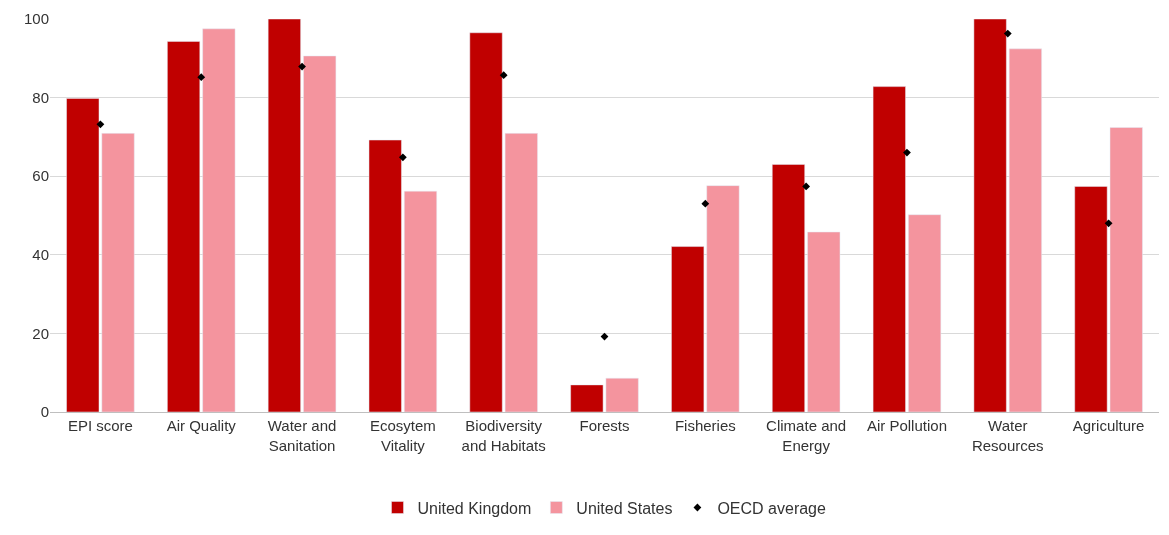  I want to click on x-tick-label: Water and Sanitation, so click(302, 435).